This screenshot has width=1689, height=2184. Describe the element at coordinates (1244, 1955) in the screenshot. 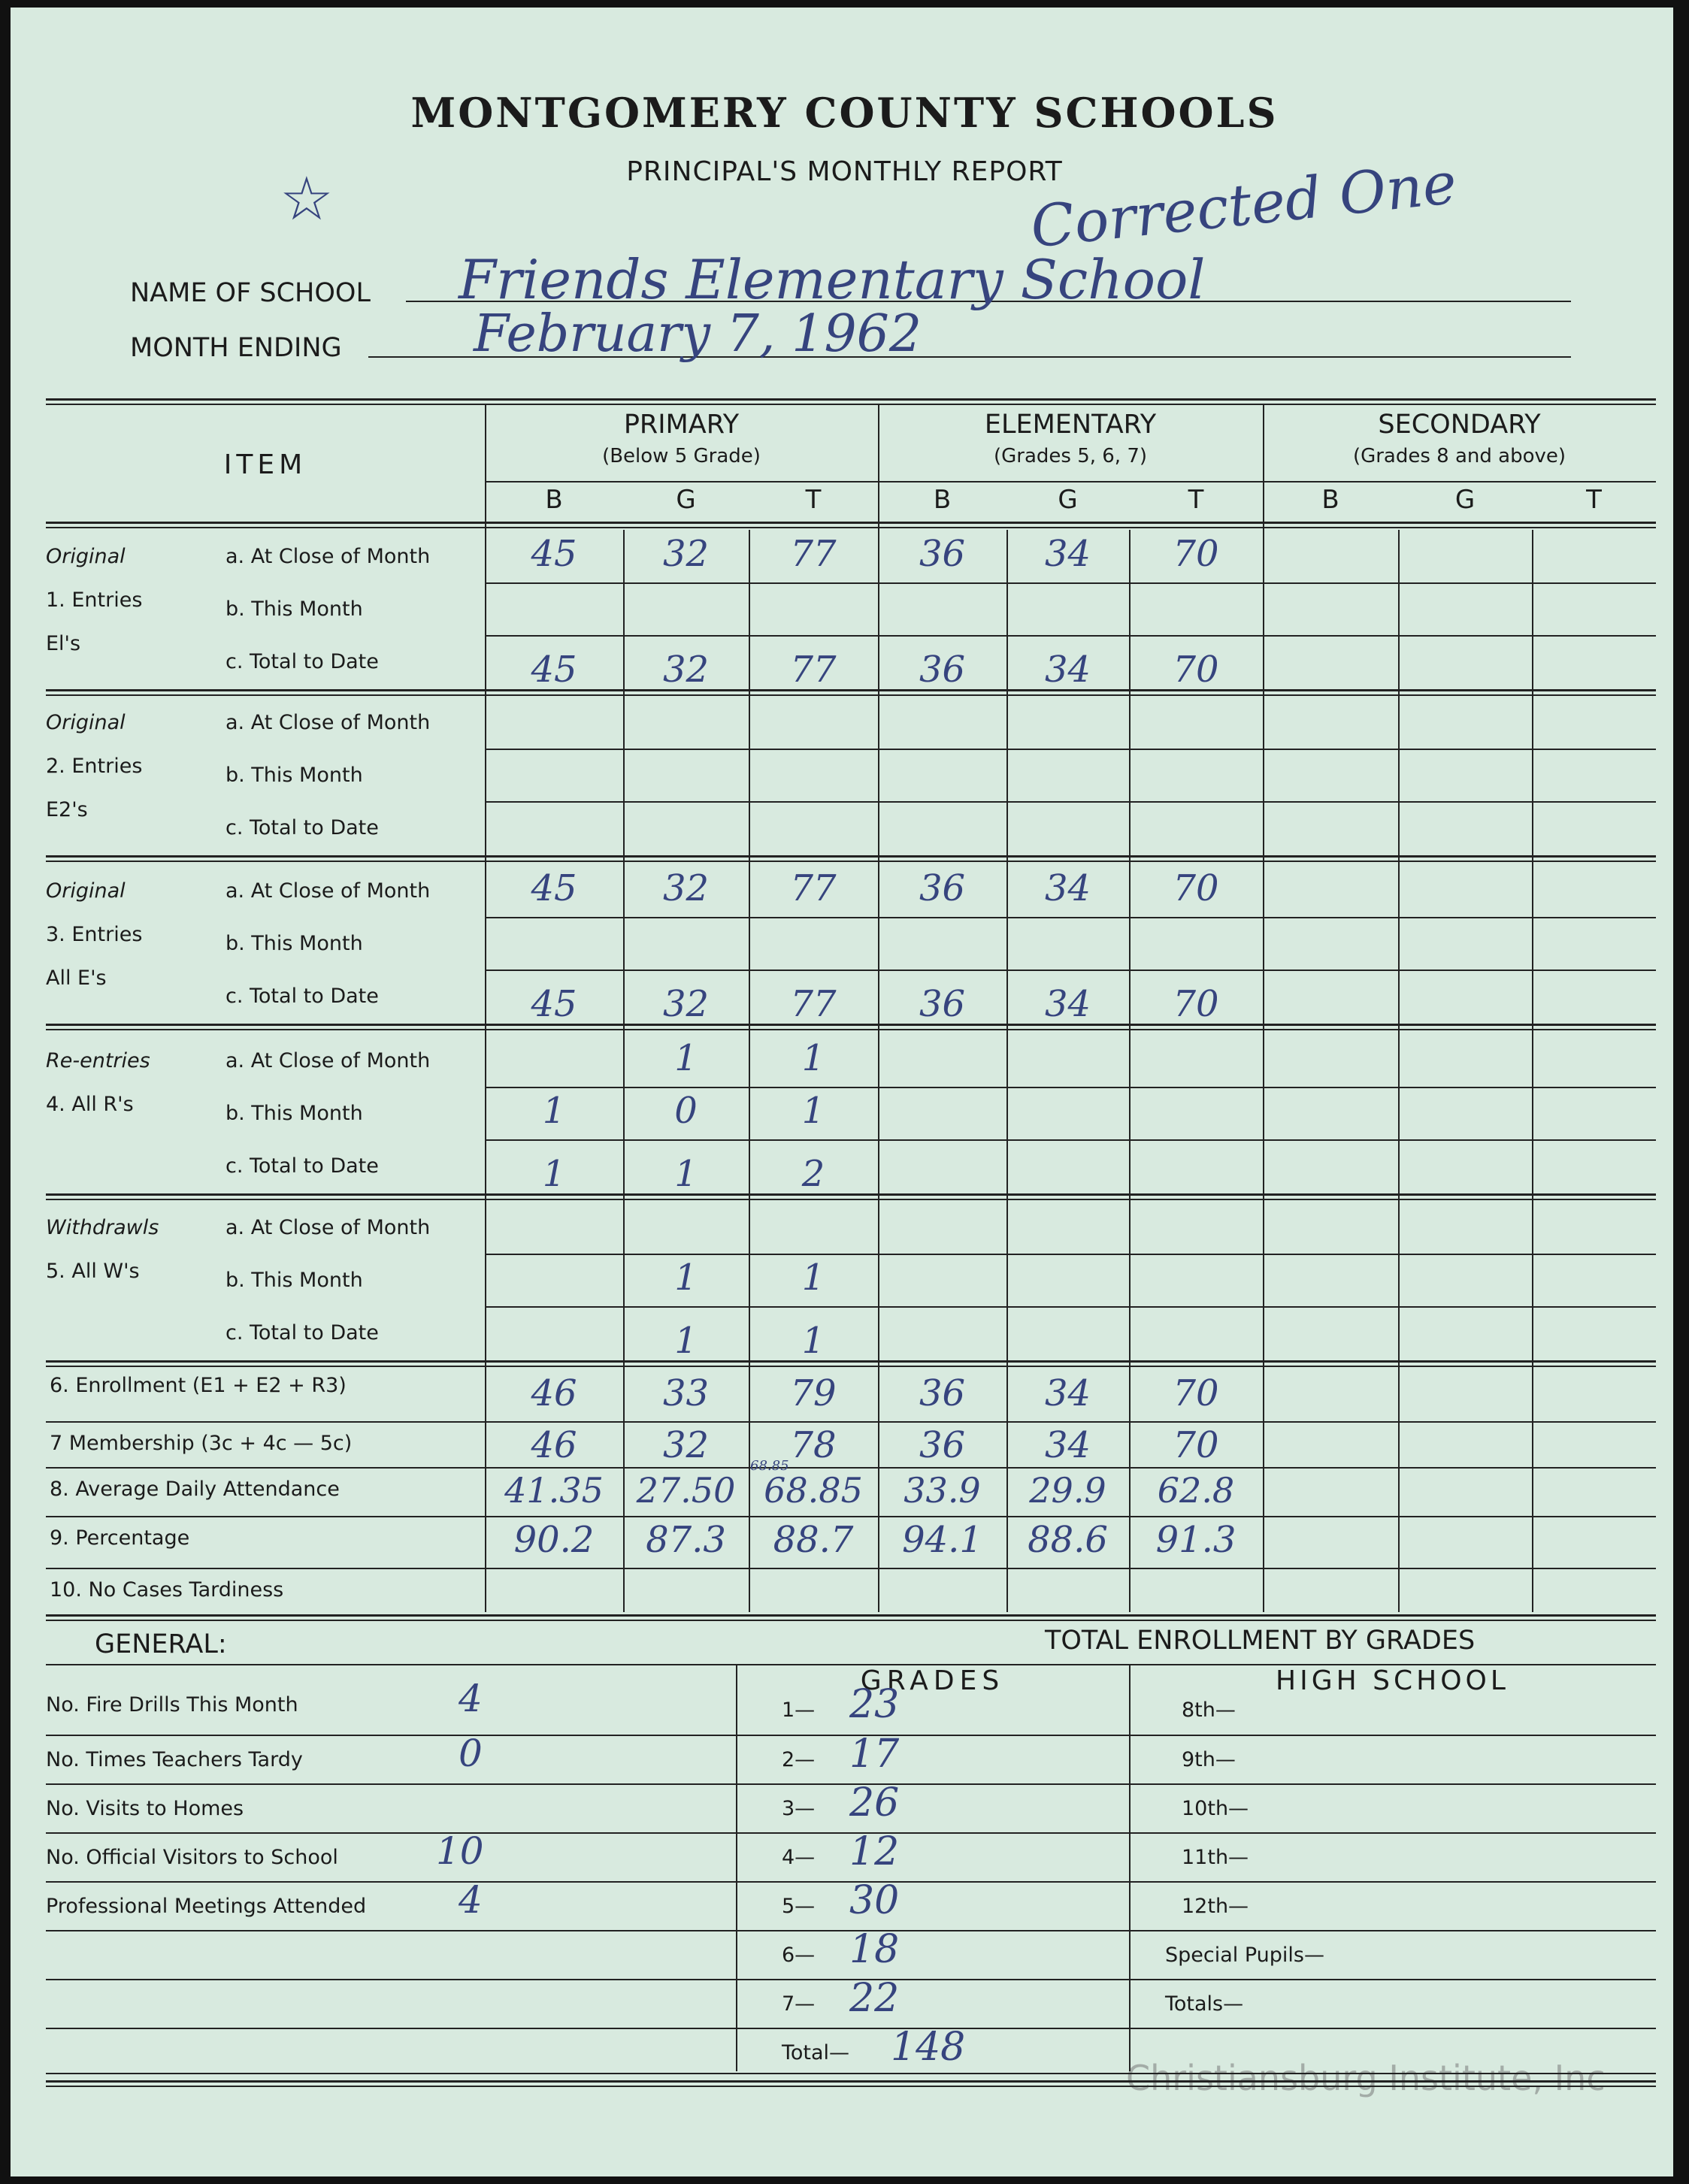

I see `high-school-label: Special Pupils—` at that location.